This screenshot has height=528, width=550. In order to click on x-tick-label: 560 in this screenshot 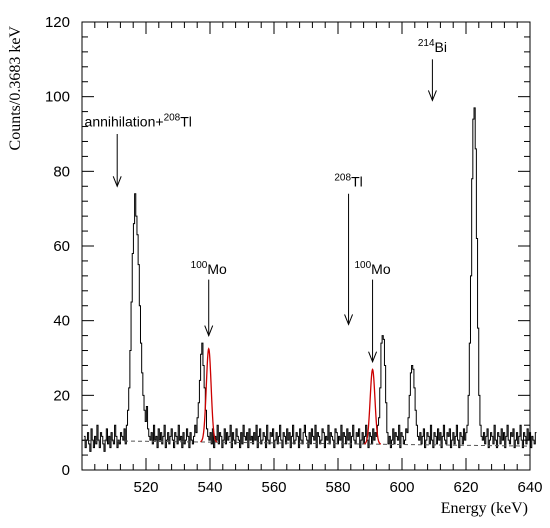, I will do `click(273, 487)`.